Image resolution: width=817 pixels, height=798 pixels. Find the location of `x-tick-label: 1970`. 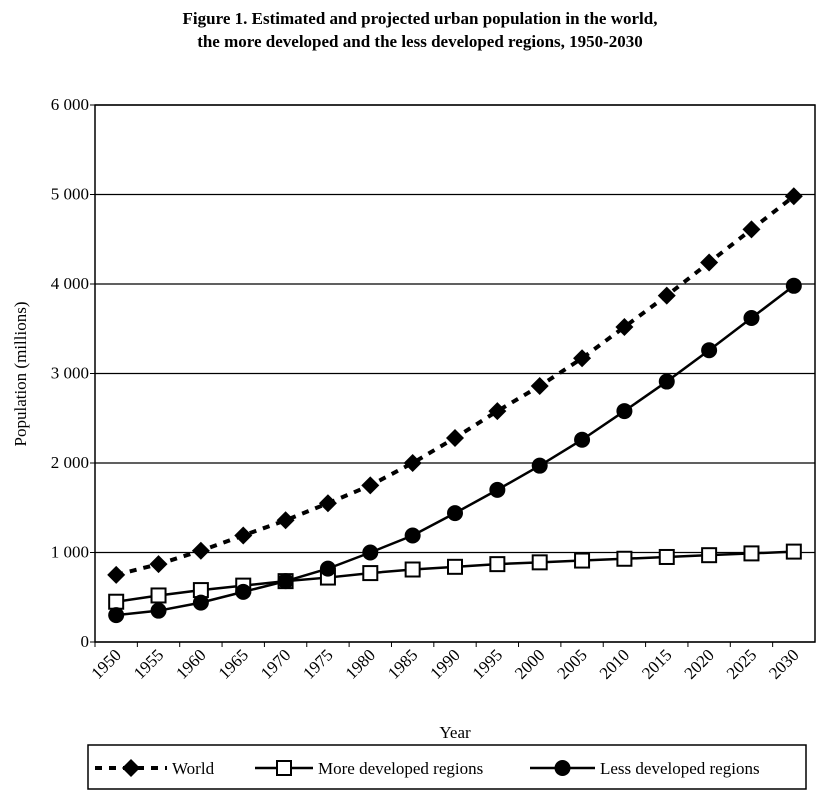

x-tick-label: 1970 is located at coordinates (275, 663).